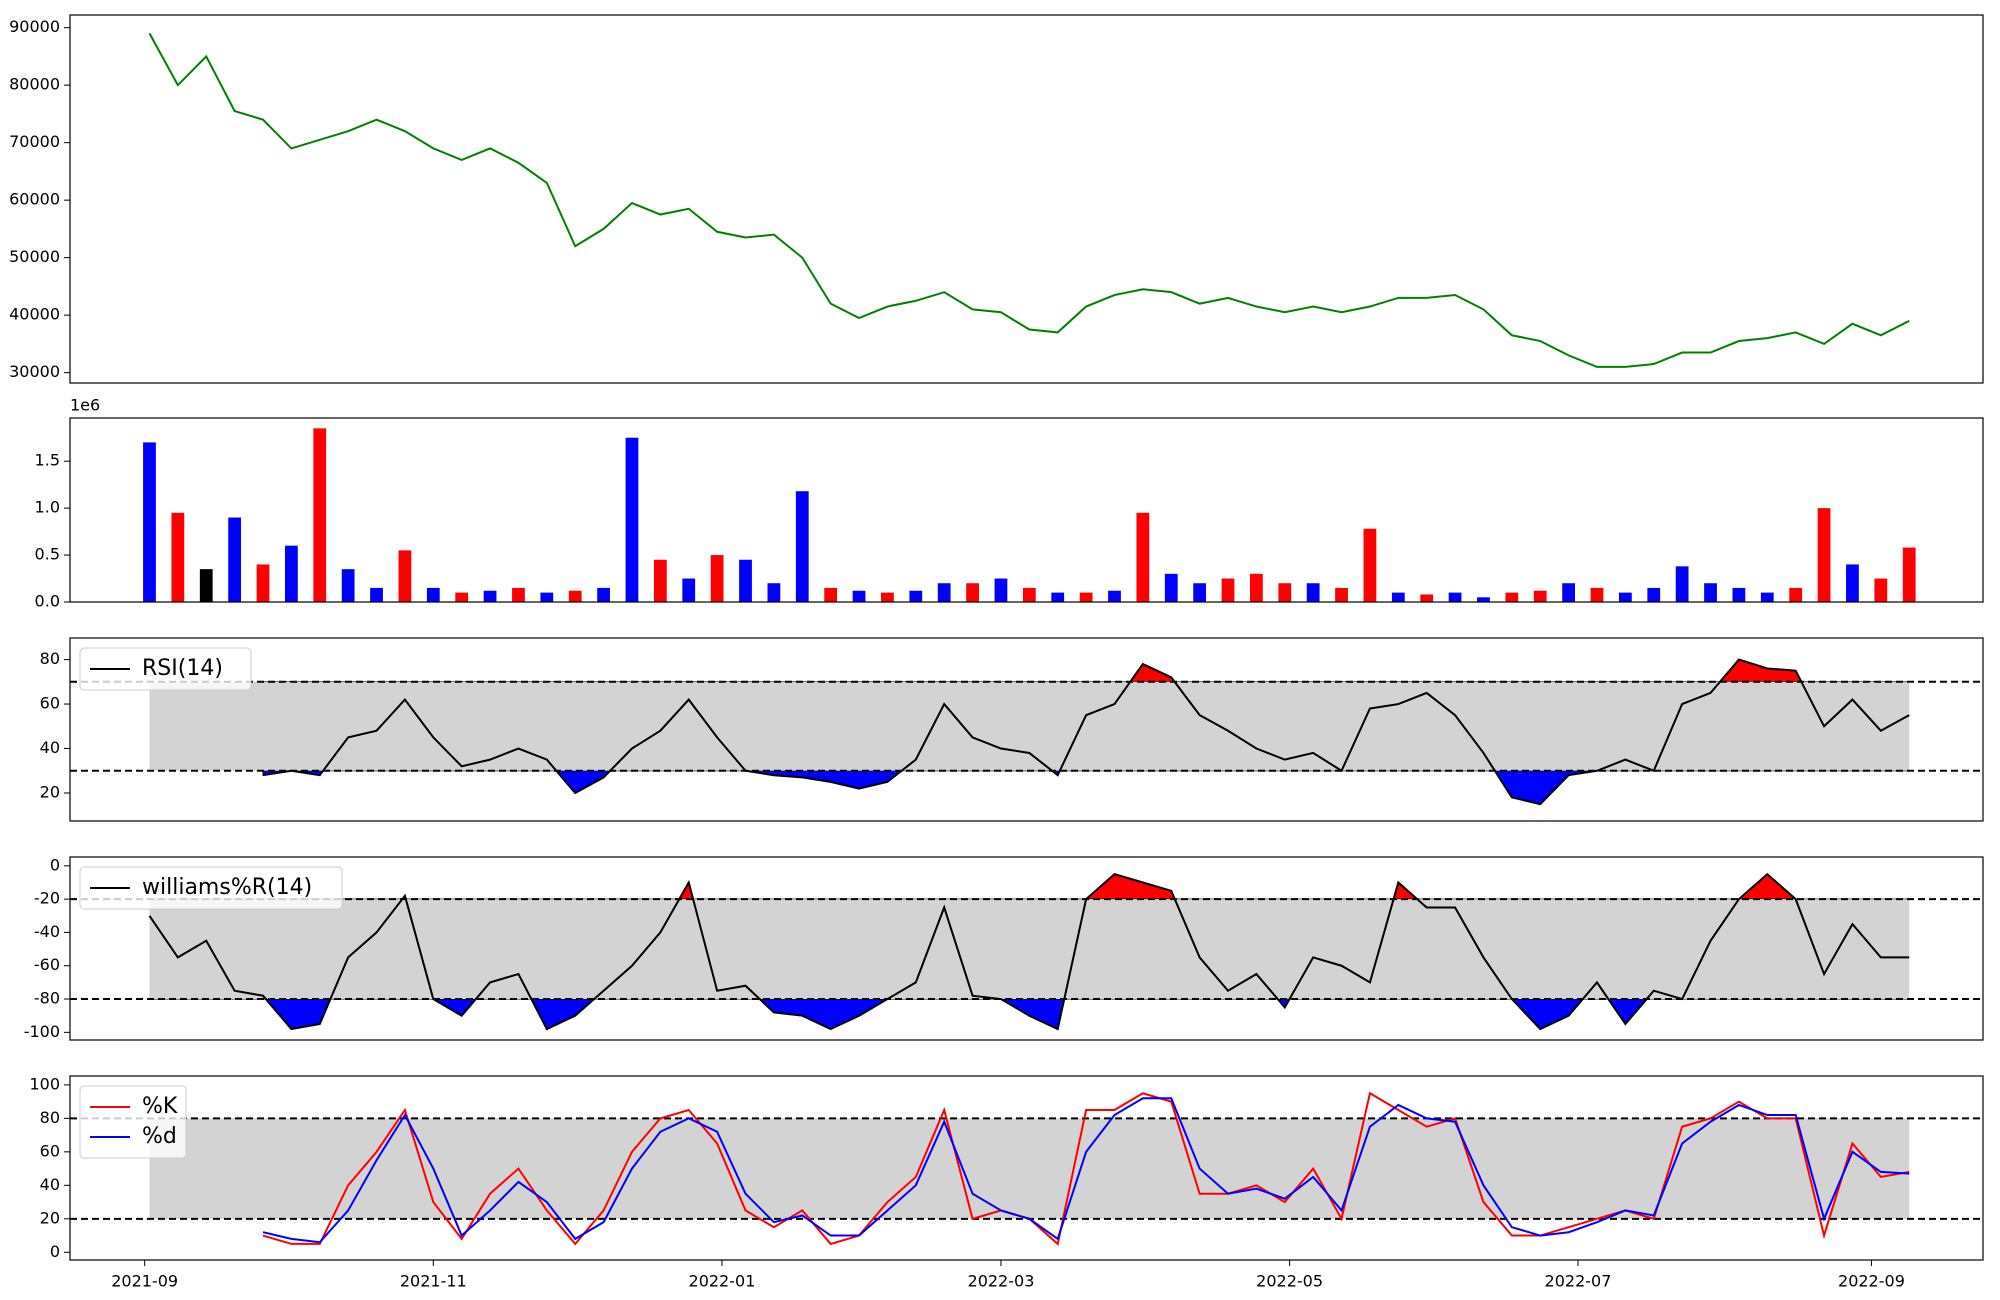  I want to click on y-tick-label: 20, so click(50, 791).